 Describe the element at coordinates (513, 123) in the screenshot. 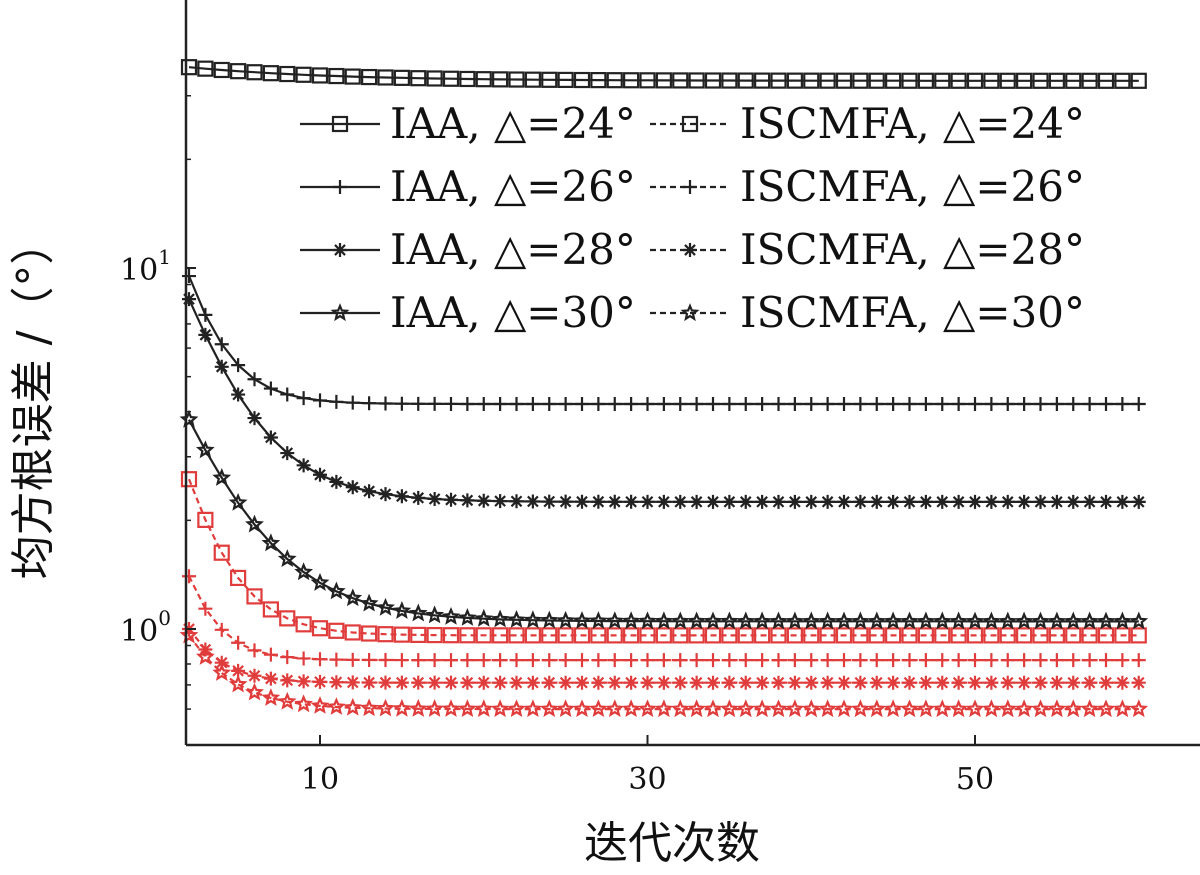

I see `legend-label: IAA, △=24°` at that location.